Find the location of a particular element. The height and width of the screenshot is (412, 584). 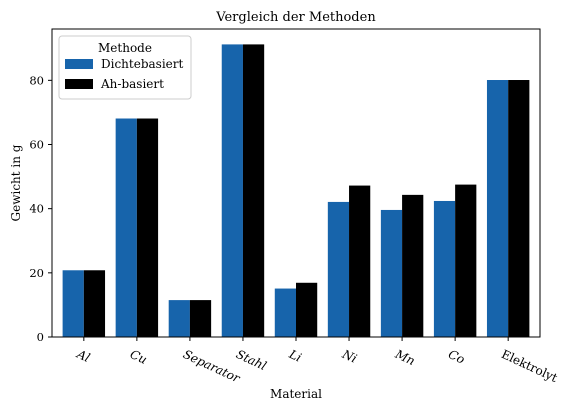

y-tick-label: 60 is located at coordinates (36, 145).